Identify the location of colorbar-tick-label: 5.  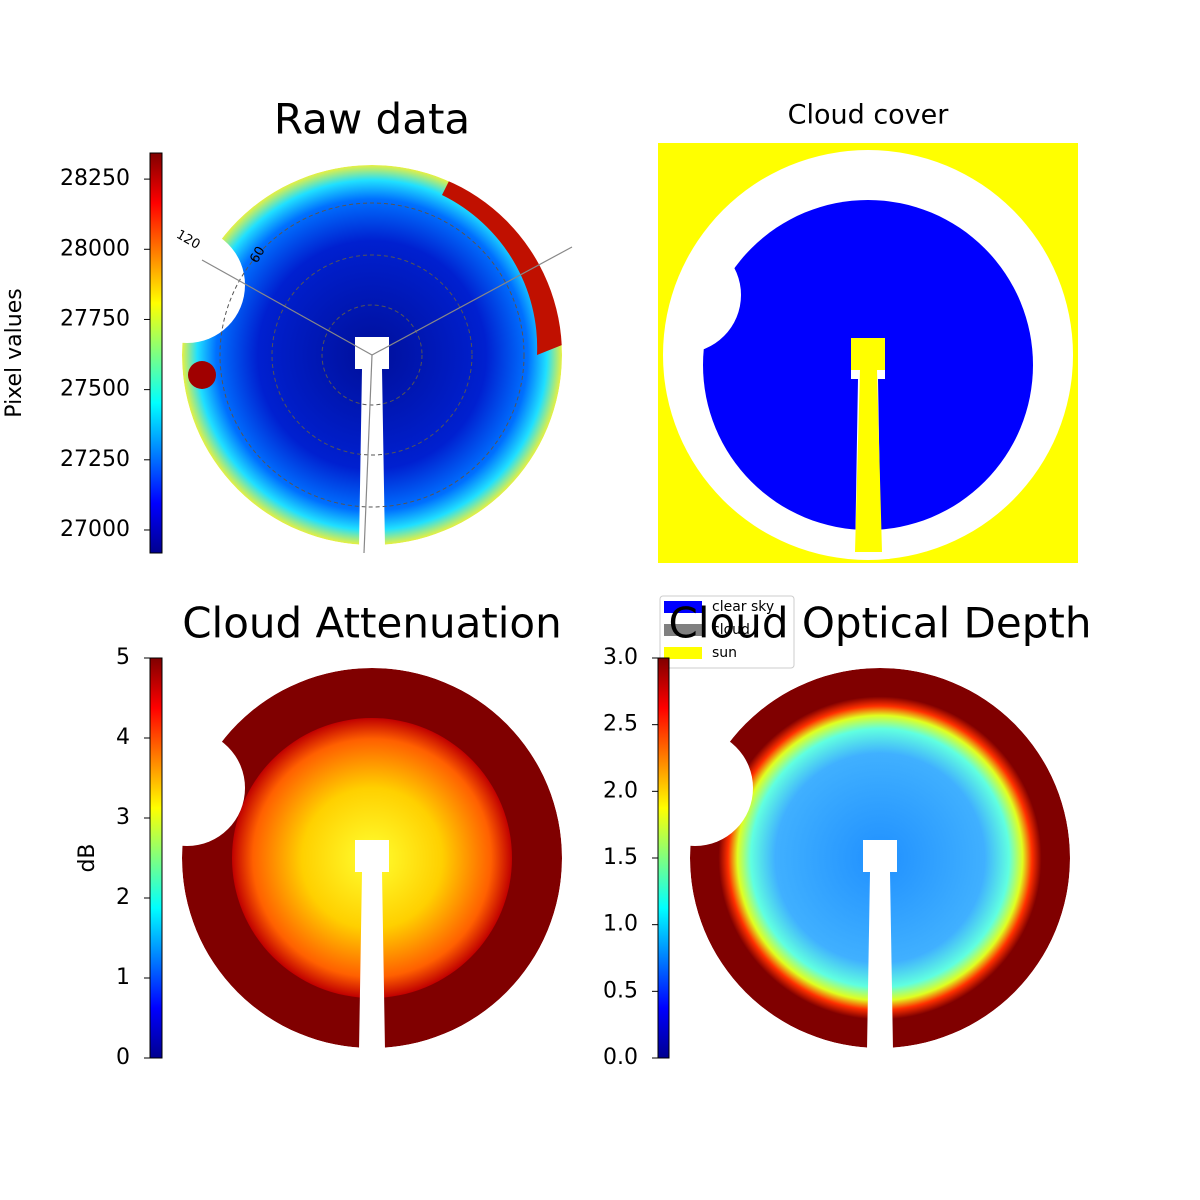
(123, 657).